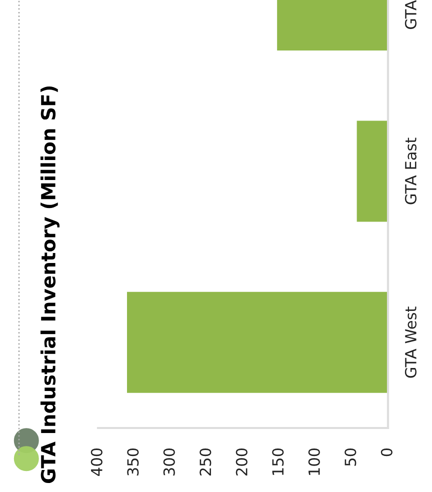 Image resolution: width=432 pixels, height=492 pixels. I want to click on x-tick-label: 150, so click(278, 461).